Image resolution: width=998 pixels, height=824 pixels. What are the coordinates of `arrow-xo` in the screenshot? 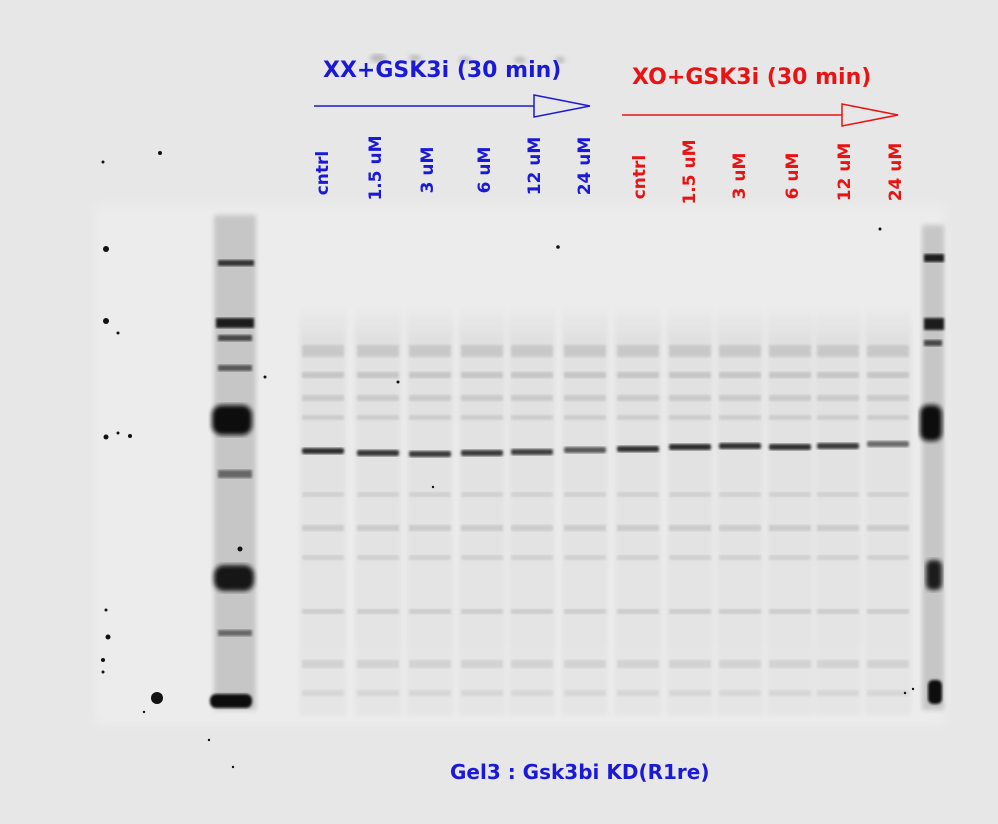 It's located at (760, 115).